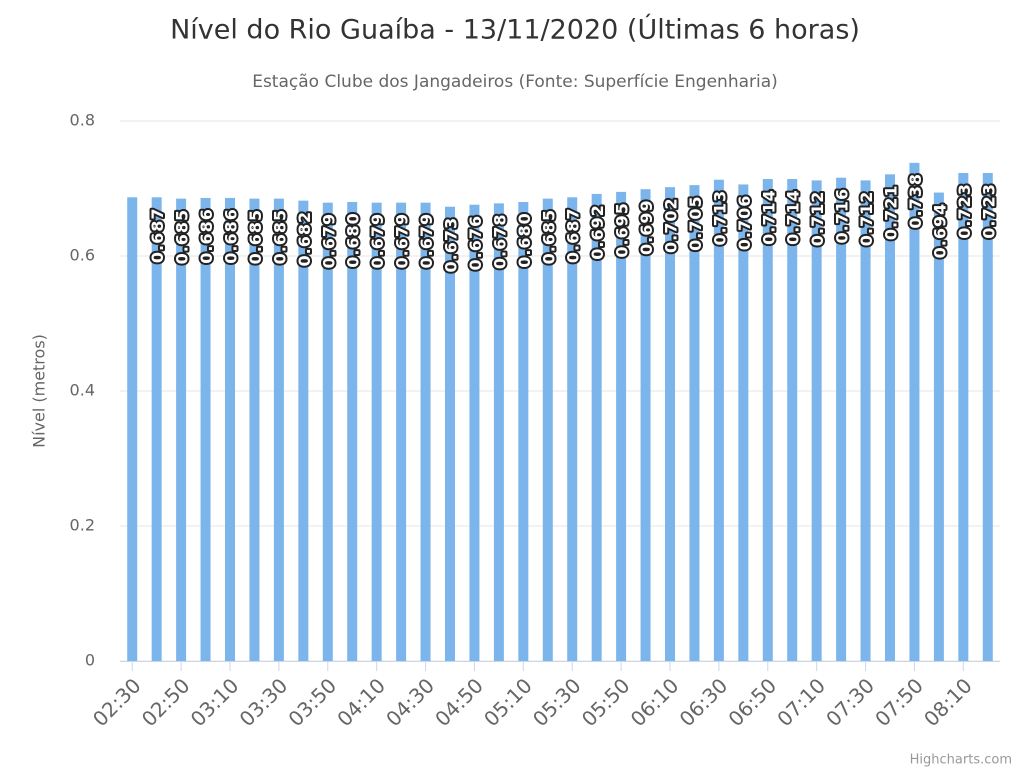  I want to click on data-label: 0.702, so click(671, 225).